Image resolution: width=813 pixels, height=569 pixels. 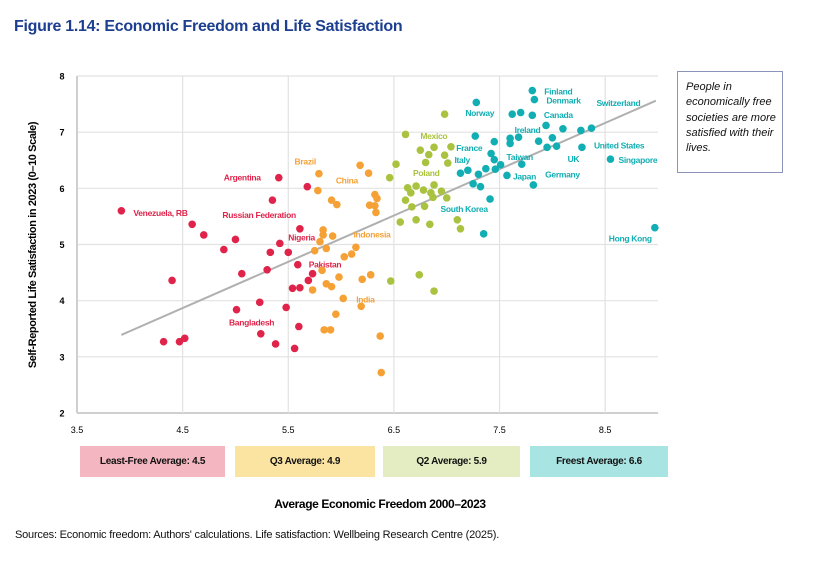 I want to click on point-label: Japan, so click(x=524, y=176).